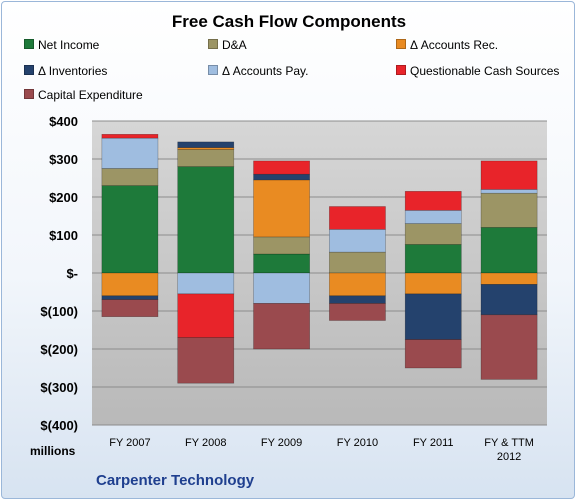 The height and width of the screenshot is (502, 578). What do you see at coordinates (63, 235) in the screenshot?
I see `y-tick-label: $100` at bounding box center [63, 235].